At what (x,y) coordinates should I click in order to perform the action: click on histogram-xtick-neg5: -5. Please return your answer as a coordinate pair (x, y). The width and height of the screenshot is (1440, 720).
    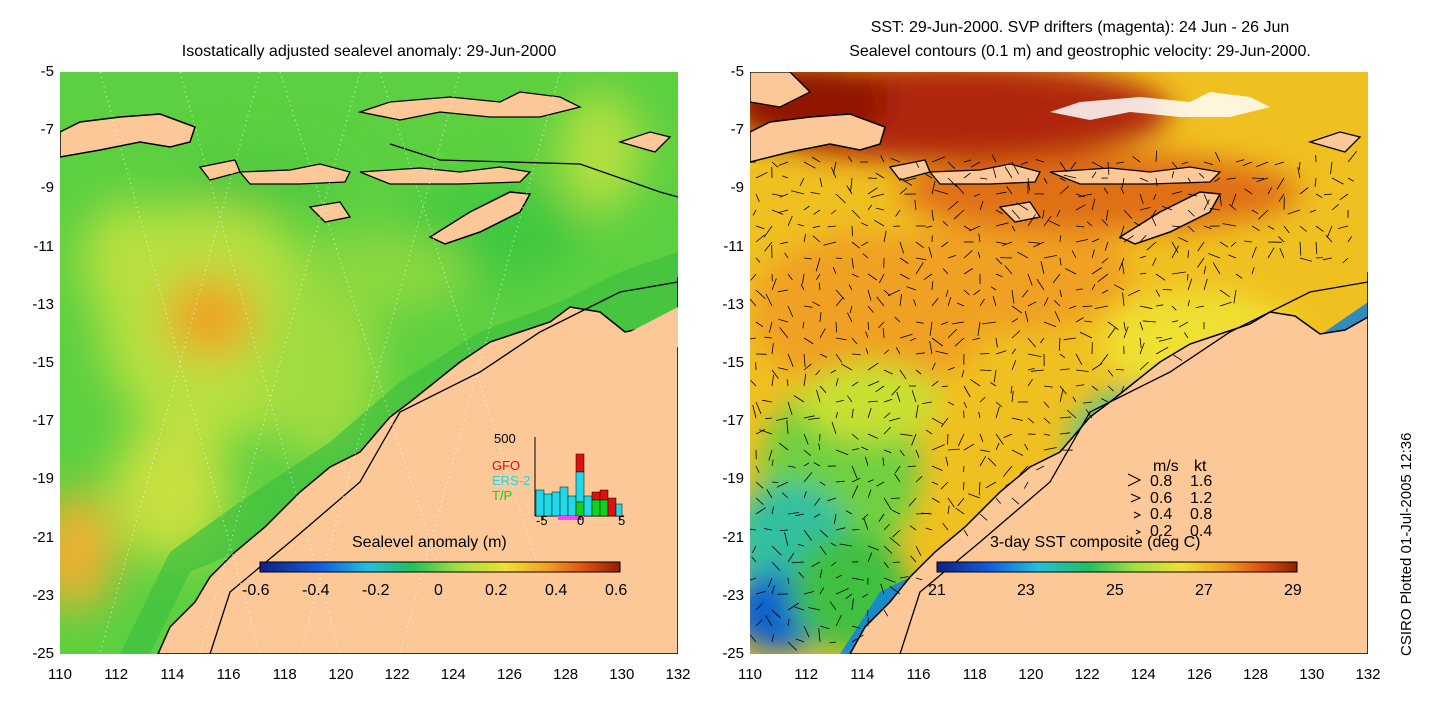
    Looking at the image, I should click on (542, 520).